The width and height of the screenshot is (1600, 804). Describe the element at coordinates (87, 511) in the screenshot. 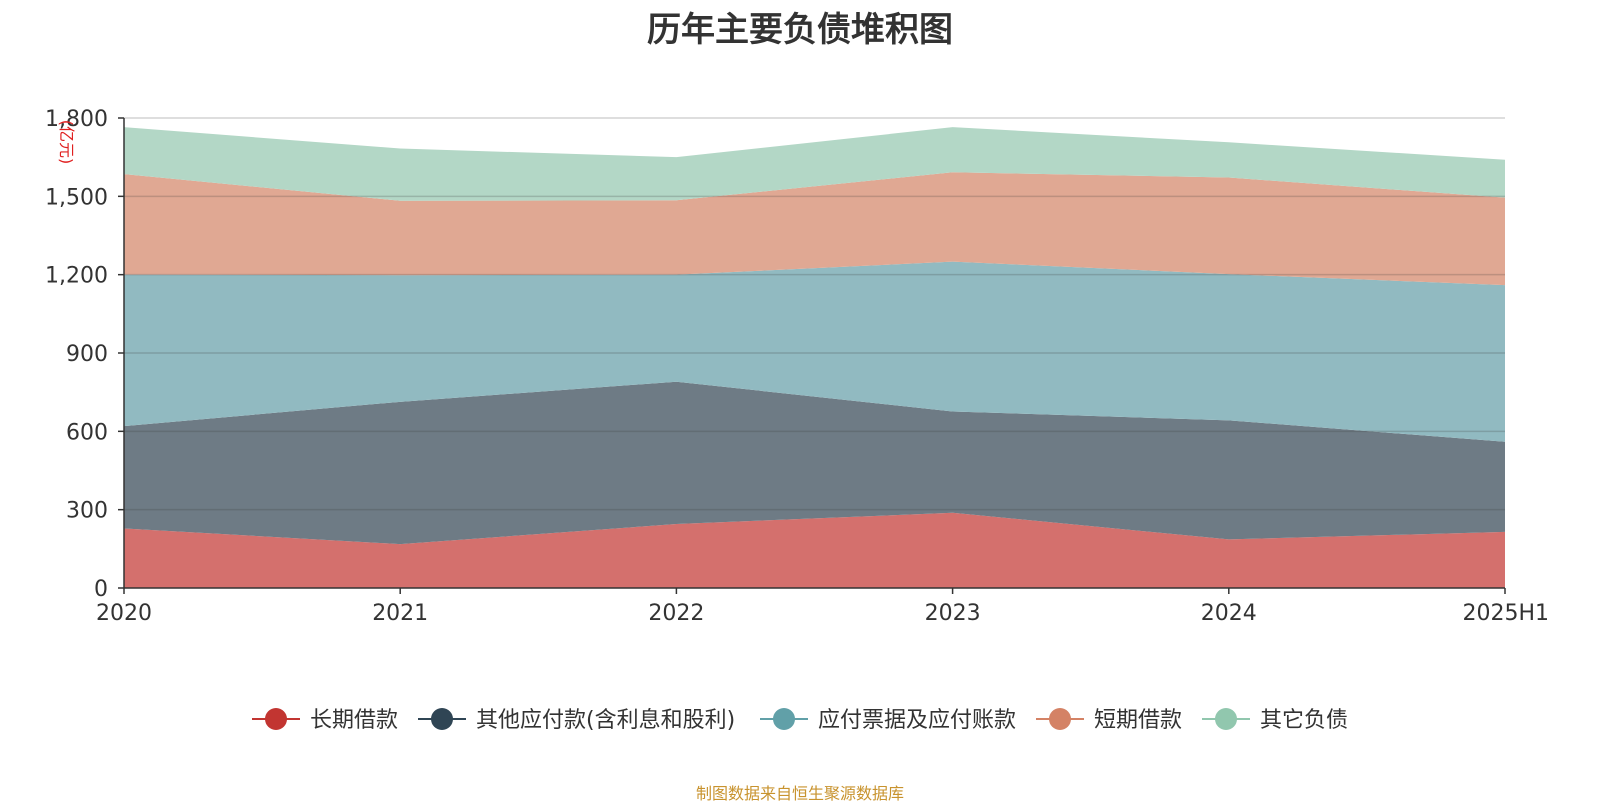

I see `y-tick-label-1: 300` at that location.